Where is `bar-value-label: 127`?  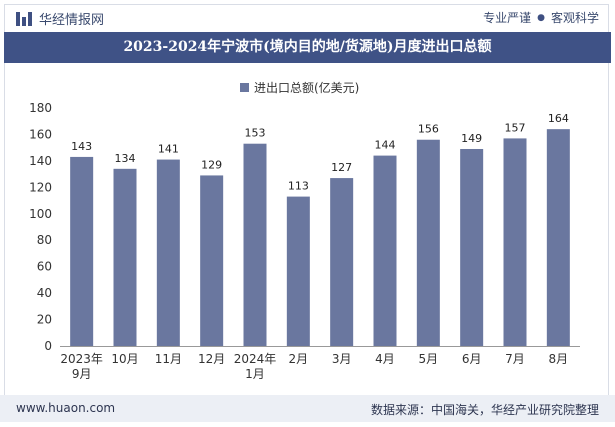
bar-value-label: 127 is located at coordinates (341, 167).